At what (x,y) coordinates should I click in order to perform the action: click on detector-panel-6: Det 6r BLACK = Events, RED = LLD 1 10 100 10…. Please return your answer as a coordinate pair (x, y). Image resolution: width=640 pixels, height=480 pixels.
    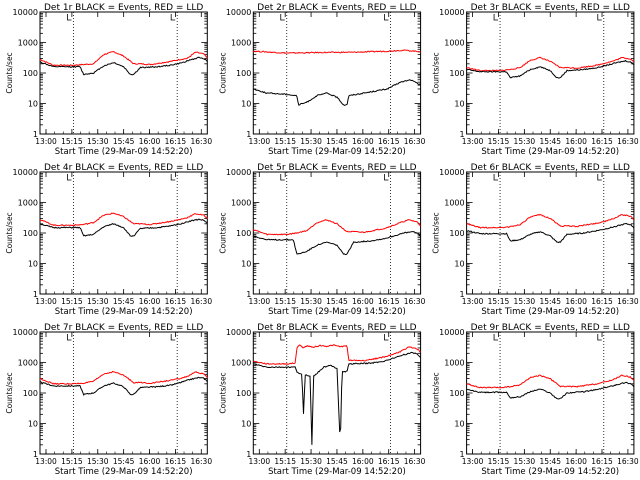
    Looking at the image, I should click on (535, 240).